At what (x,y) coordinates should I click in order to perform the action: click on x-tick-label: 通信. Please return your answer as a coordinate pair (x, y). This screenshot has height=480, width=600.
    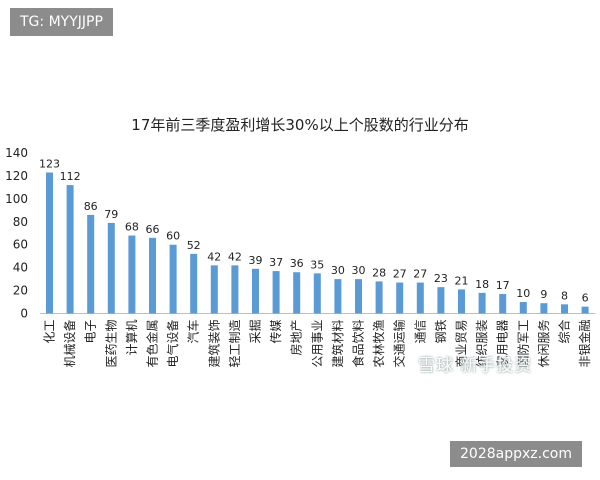
    Looking at the image, I should click on (420, 332).